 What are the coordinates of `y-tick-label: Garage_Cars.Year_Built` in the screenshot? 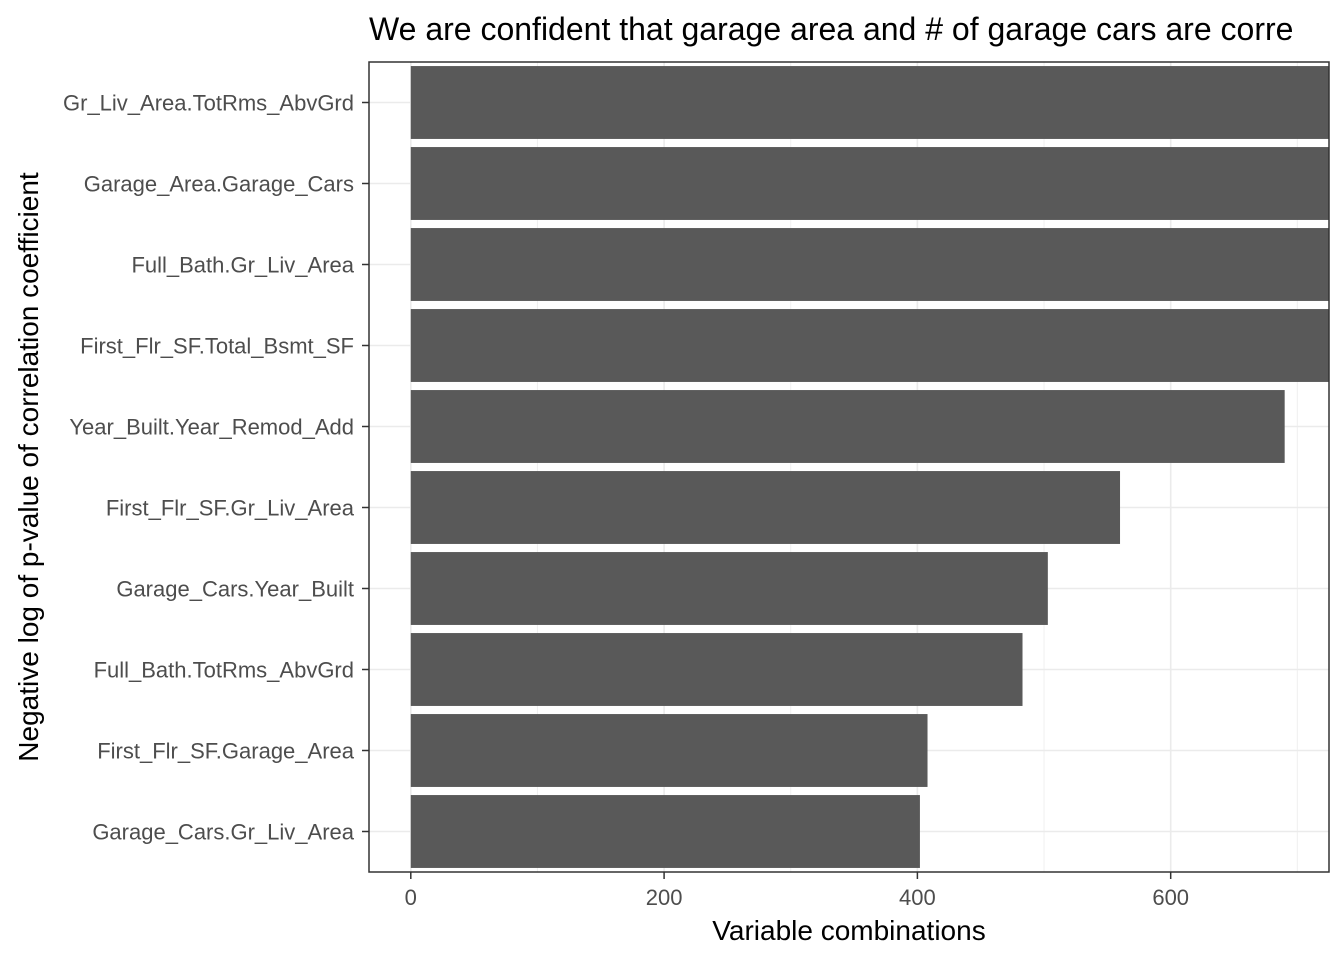 It's located at (235, 589).